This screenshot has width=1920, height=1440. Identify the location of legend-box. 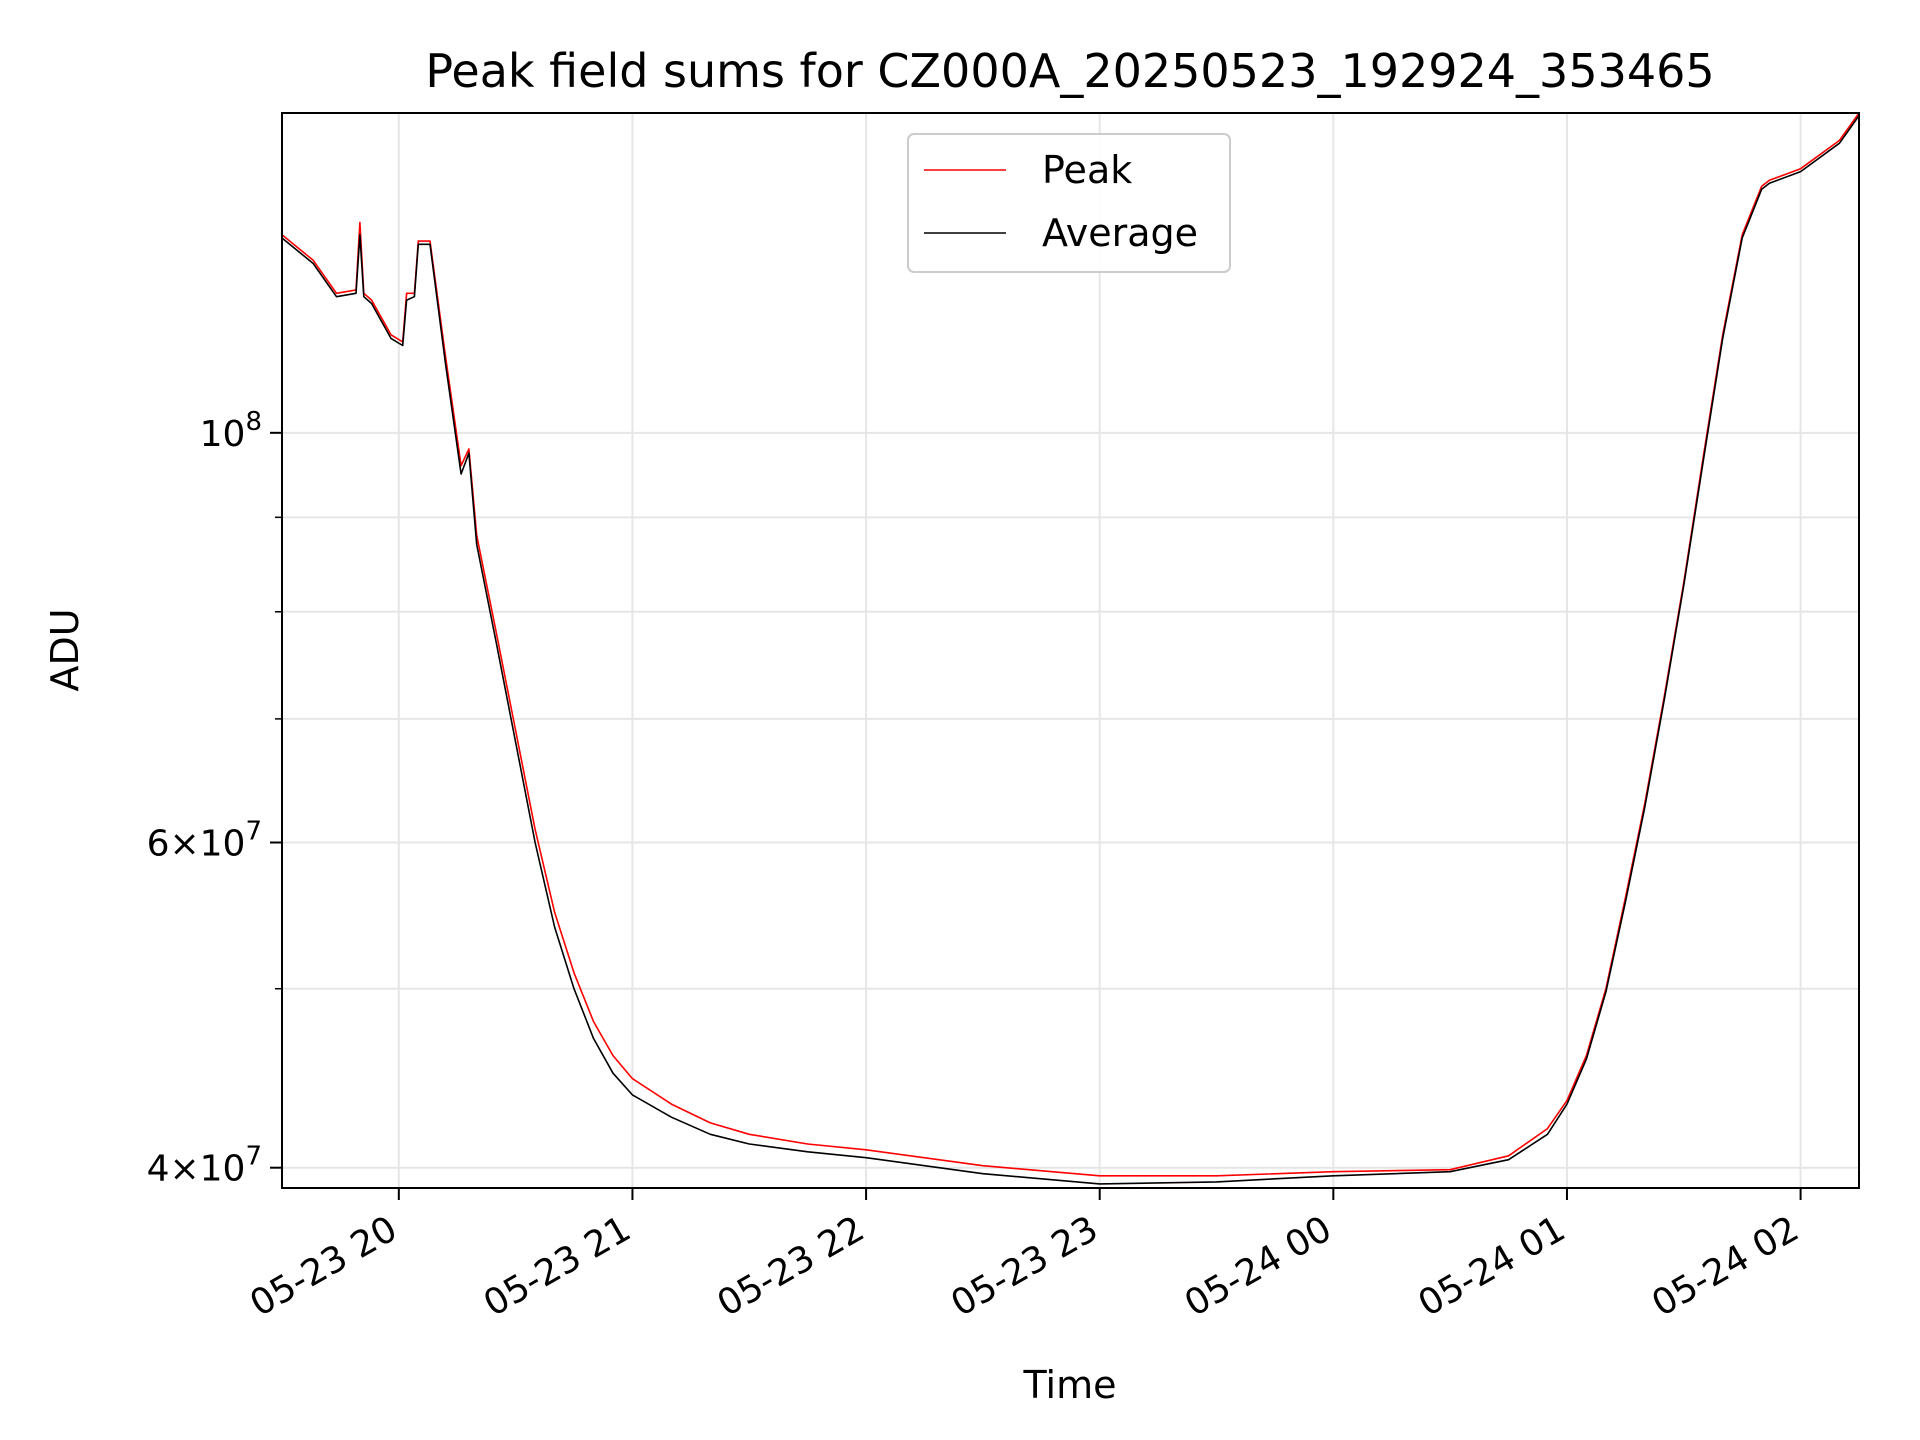
(1069, 203).